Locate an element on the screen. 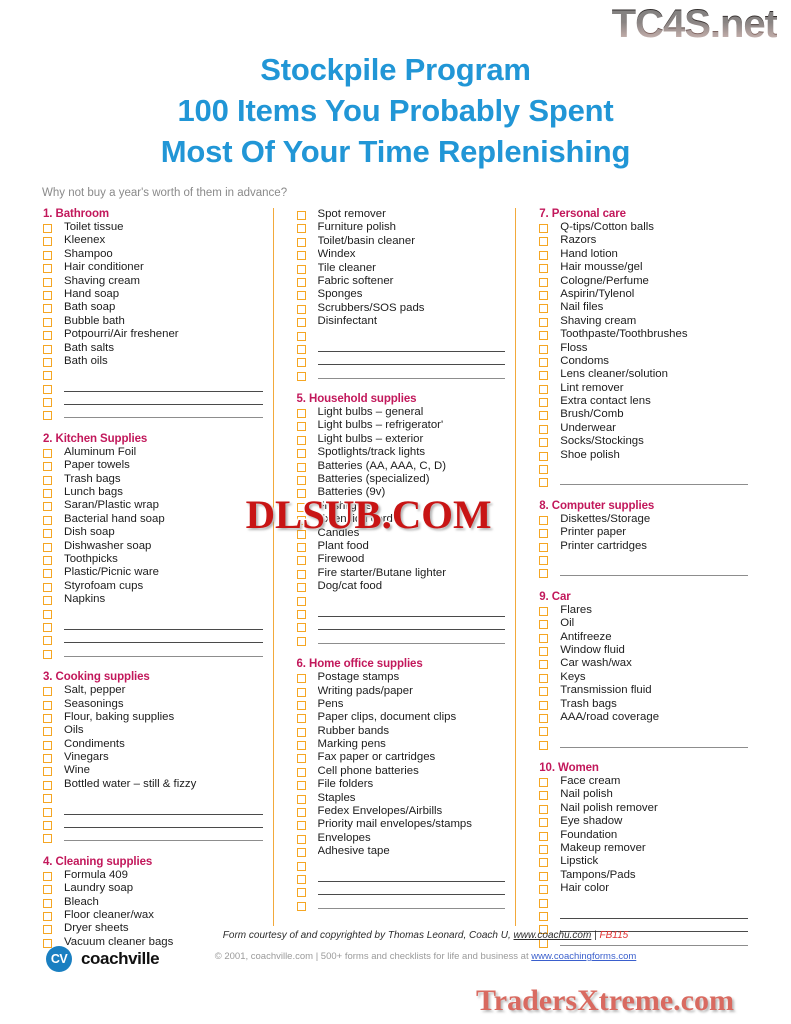 This screenshot has width=791, height=1024. checklist-item: Bacterial hand soap is located at coordinates (153, 519).